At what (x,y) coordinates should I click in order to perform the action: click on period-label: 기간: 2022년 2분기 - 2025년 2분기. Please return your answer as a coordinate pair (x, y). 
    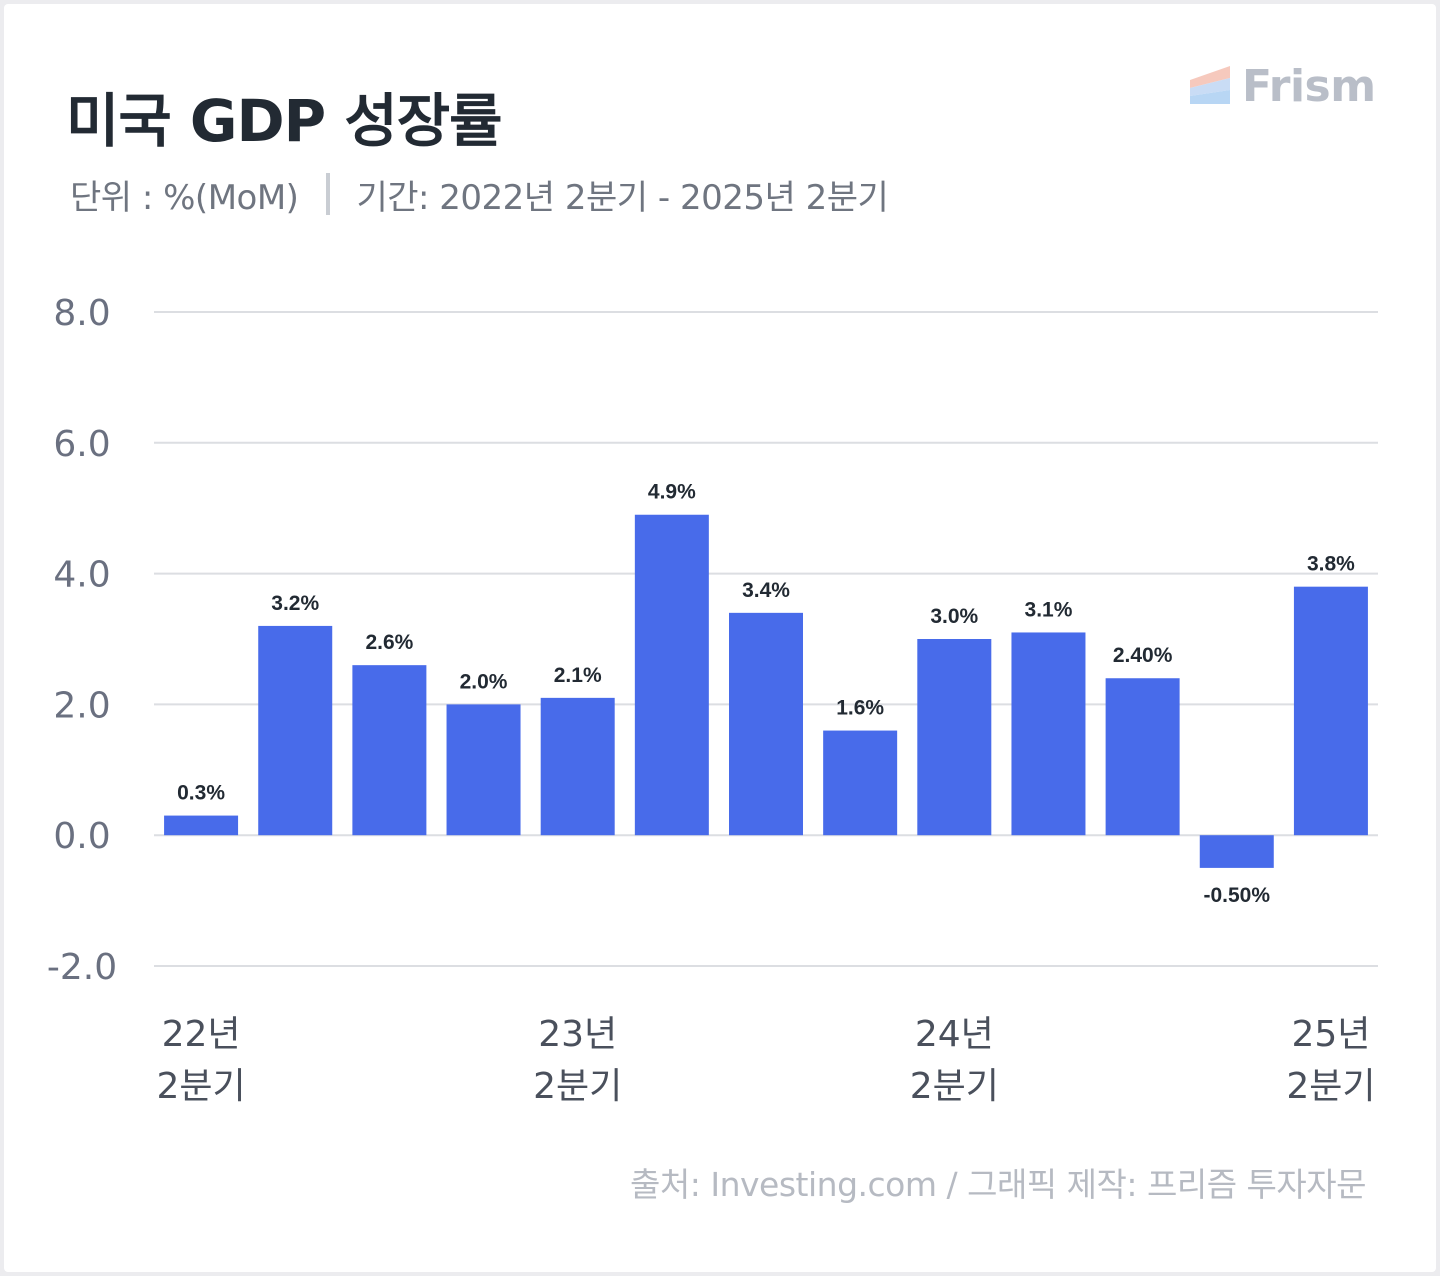
    Looking at the image, I should click on (622, 197).